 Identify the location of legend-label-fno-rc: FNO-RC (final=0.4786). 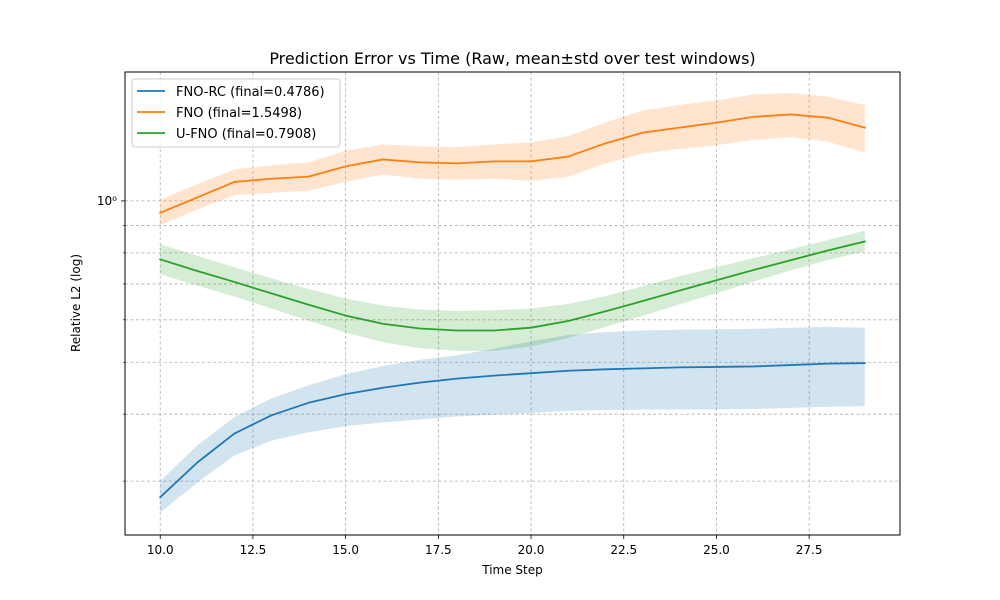
(250, 92).